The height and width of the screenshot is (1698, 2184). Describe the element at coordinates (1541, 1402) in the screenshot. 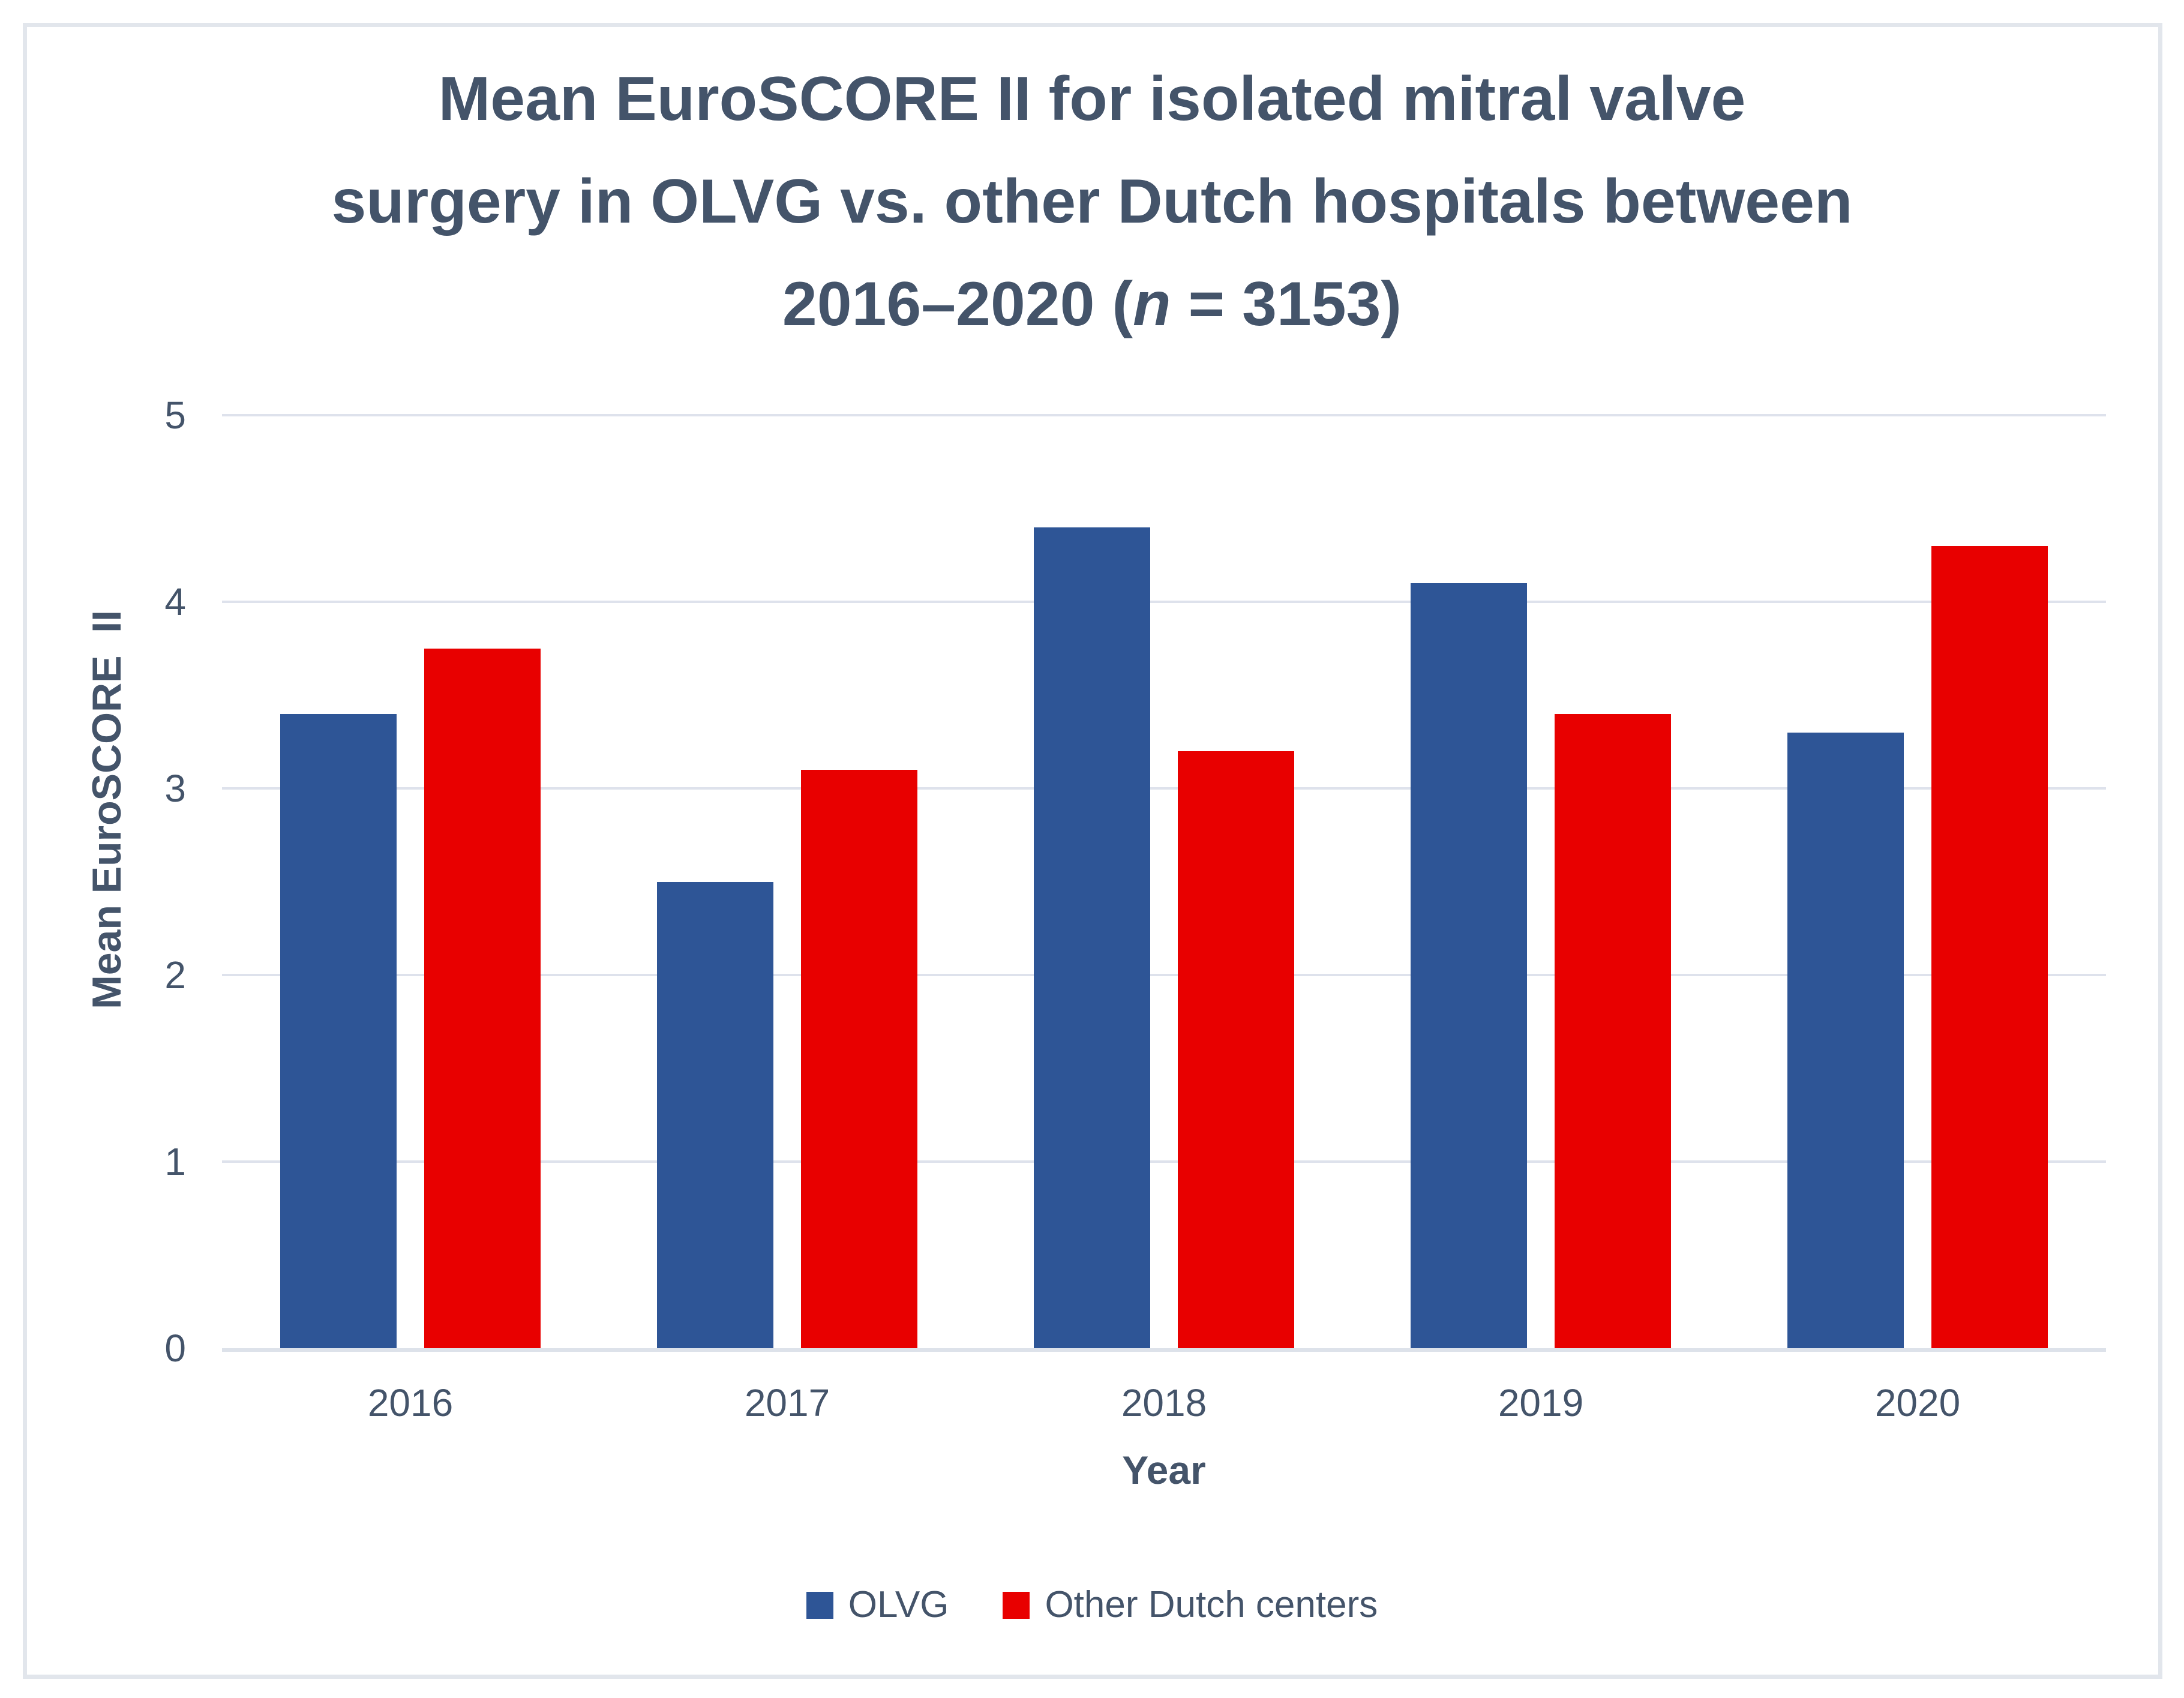

I see `x-tick-label-2019: 2019` at that location.